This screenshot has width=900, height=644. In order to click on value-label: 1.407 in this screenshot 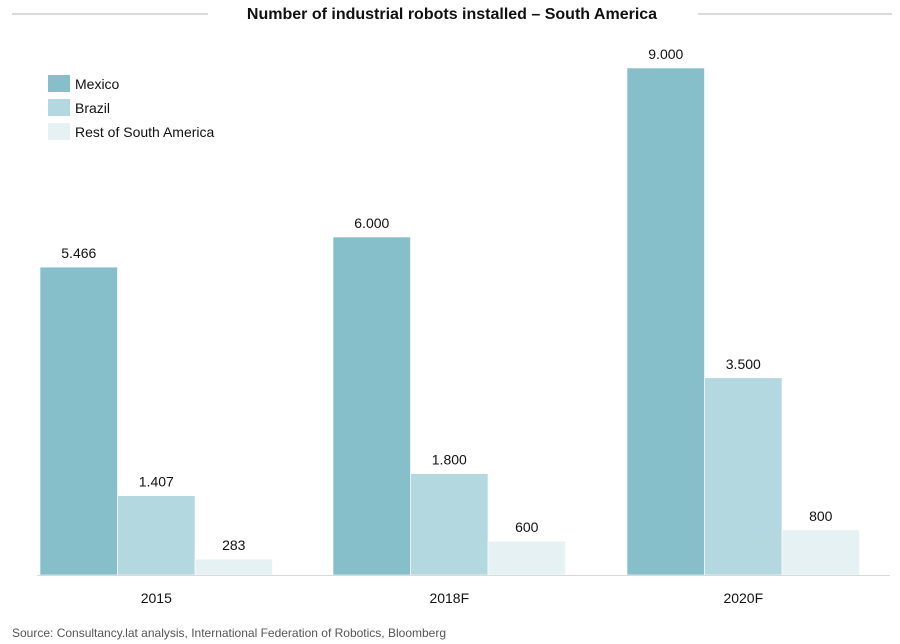, I will do `click(156, 482)`.